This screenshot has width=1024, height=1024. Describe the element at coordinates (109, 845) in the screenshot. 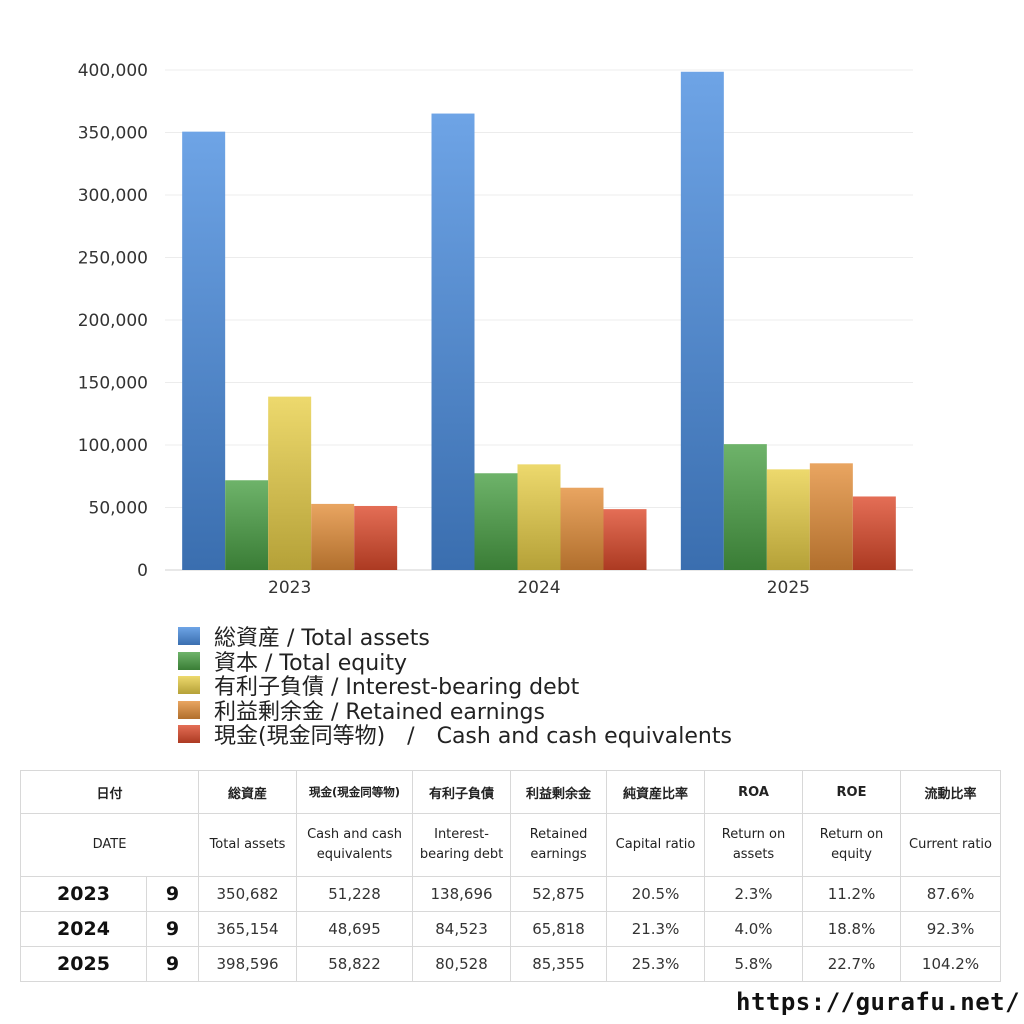

I see `th-date-en: DATE` at that location.